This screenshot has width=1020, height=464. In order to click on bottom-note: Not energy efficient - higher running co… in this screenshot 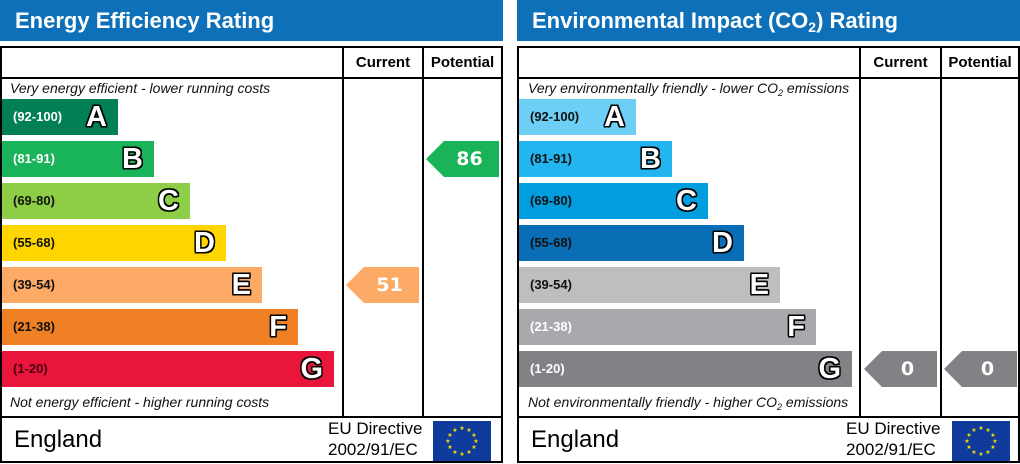, I will do `click(140, 402)`.